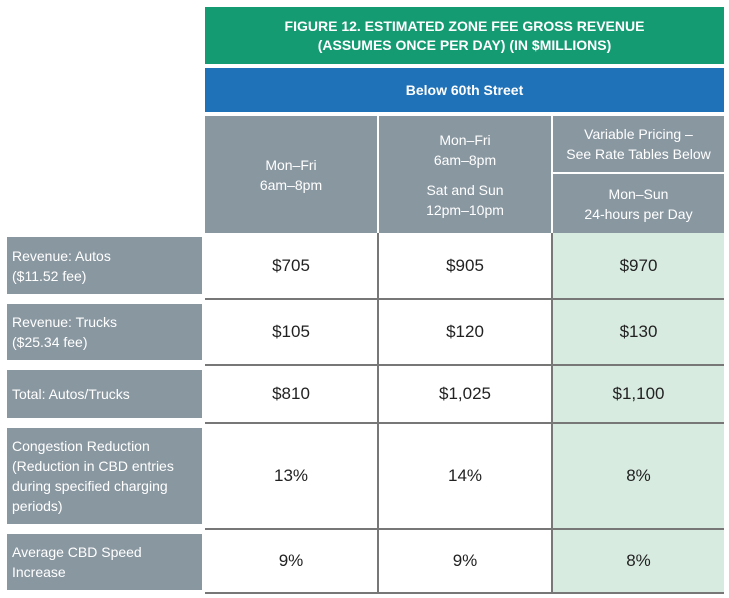 The height and width of the screenshot is (598, 729). Describe the element at coordinates (61, 255) in the screenshot. I see `row-label-line: Revenue: Autos` at that location.